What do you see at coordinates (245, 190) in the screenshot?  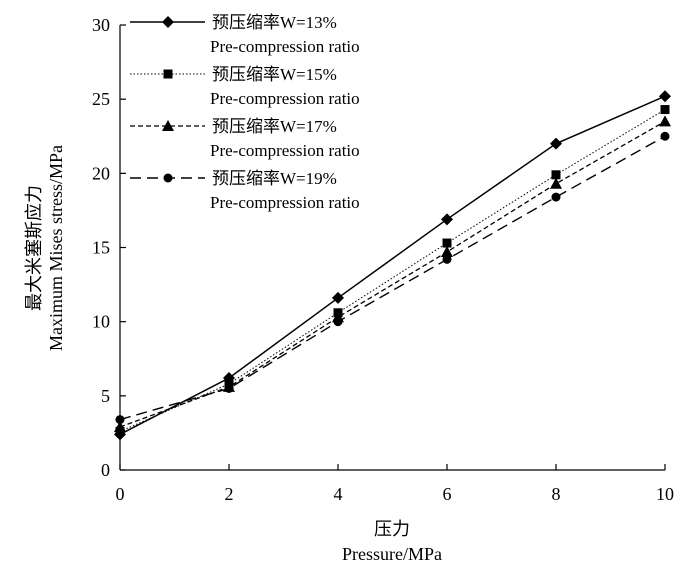 I see `legend-entry: 预压缩率W=19% Pre-compression ratio` at bounding box center [245, 190].